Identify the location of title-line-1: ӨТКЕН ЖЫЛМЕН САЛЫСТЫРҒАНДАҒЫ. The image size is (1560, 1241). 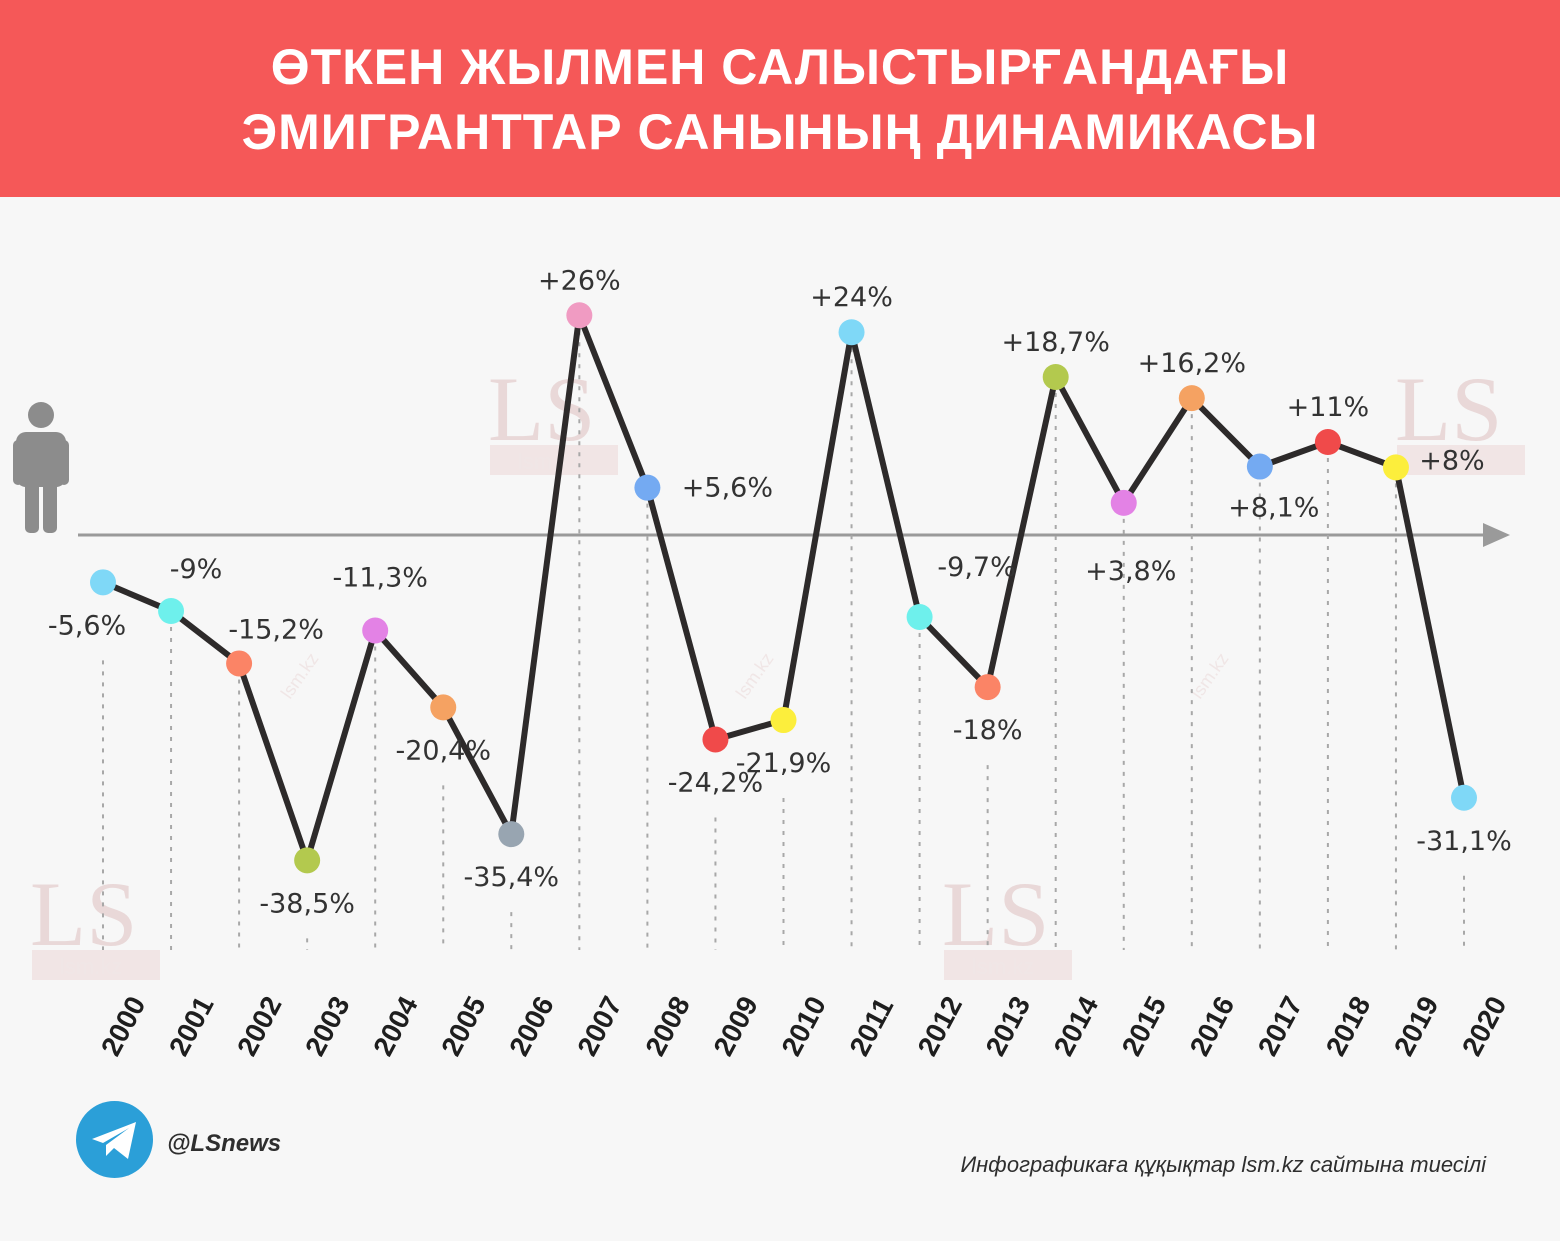
(780, 67).